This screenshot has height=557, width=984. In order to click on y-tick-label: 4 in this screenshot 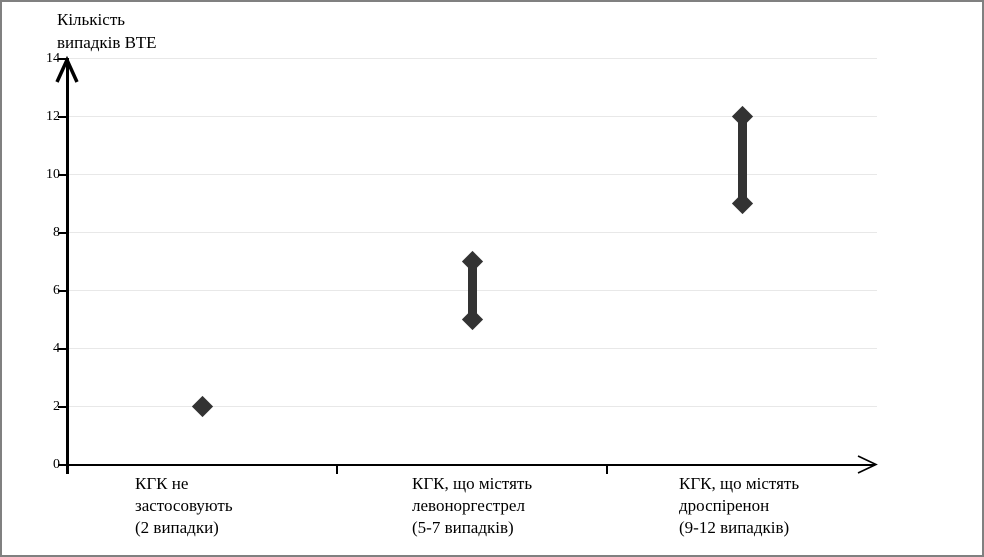, I will do `click(56, 348)`.